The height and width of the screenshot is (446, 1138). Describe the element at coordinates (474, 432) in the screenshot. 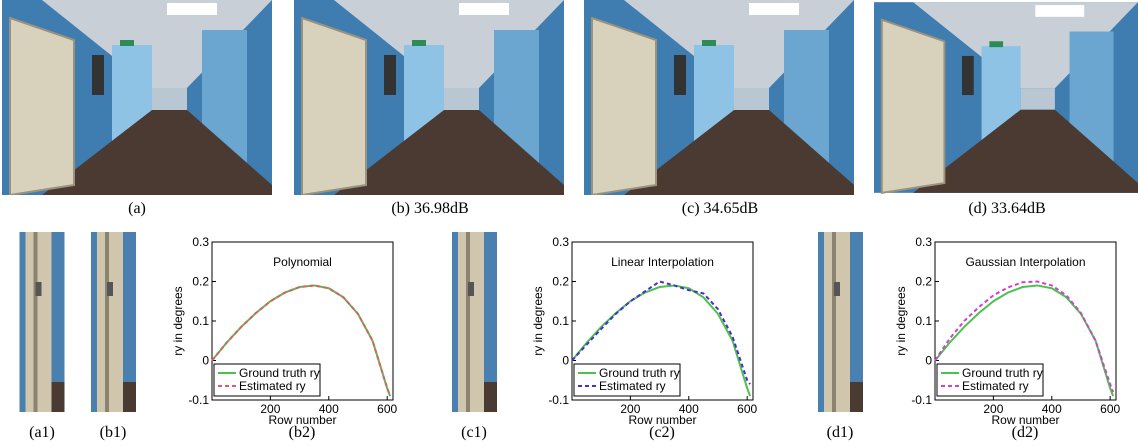

I see `caption: (c1)` at that location.